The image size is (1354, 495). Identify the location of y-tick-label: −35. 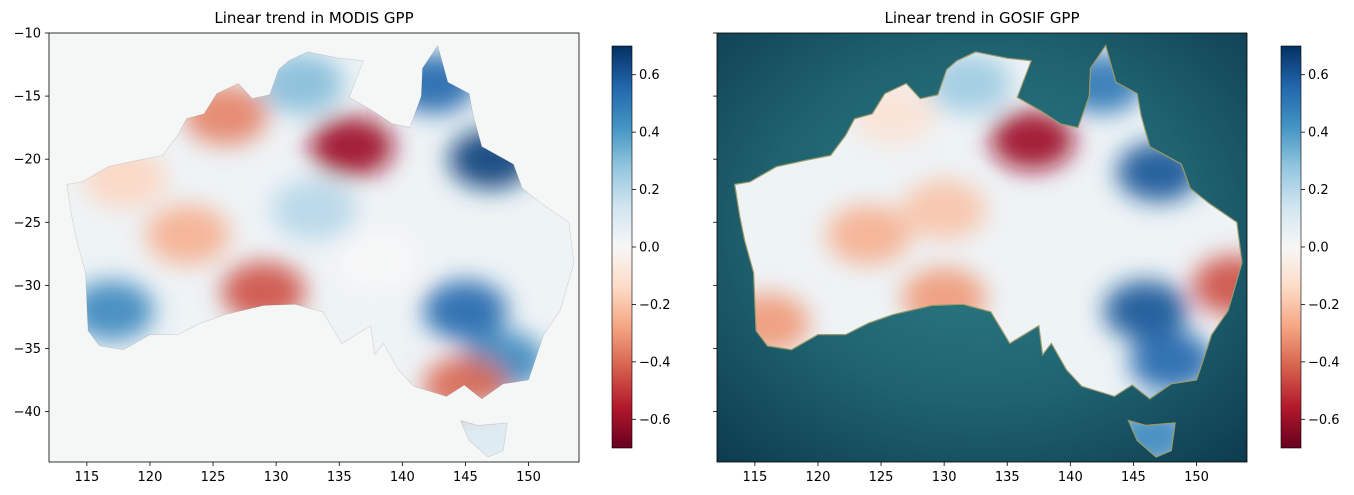
(27, 349).